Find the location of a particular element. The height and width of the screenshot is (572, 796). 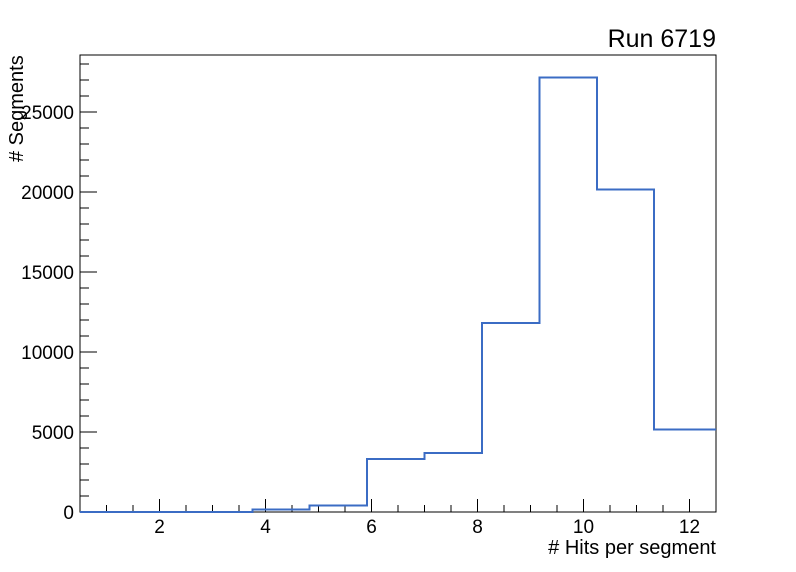

x-tick-label: 10 is located at coordinates (583, 527).